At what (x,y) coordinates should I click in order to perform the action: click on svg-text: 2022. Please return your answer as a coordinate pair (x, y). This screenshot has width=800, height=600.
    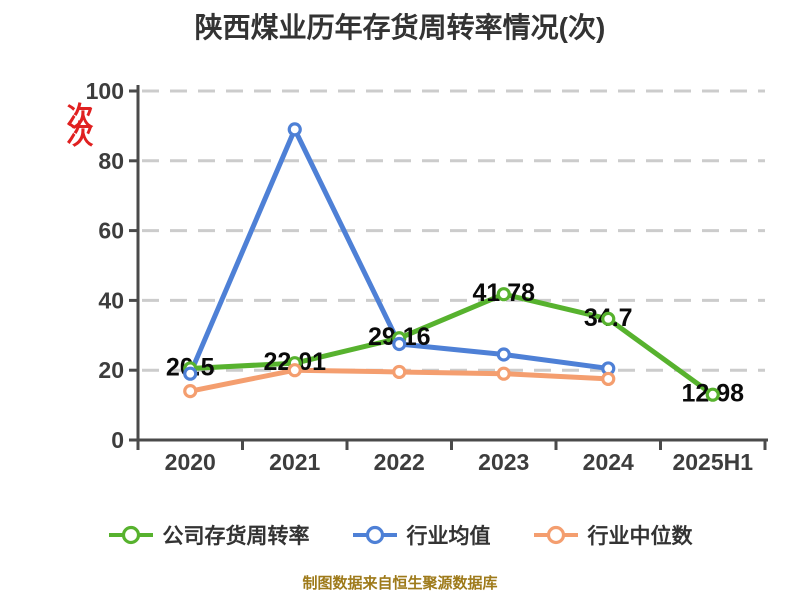
    Looking at the image, I should click on (399, 462).